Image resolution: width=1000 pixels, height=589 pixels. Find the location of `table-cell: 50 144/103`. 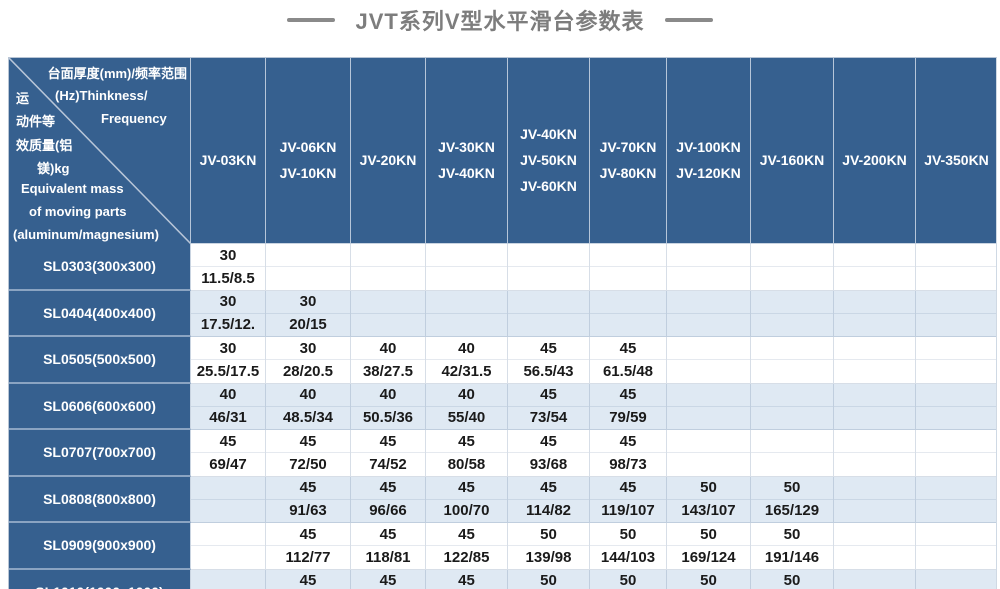

table-cell: 50 144/103 is located at coordinates (628, 546).